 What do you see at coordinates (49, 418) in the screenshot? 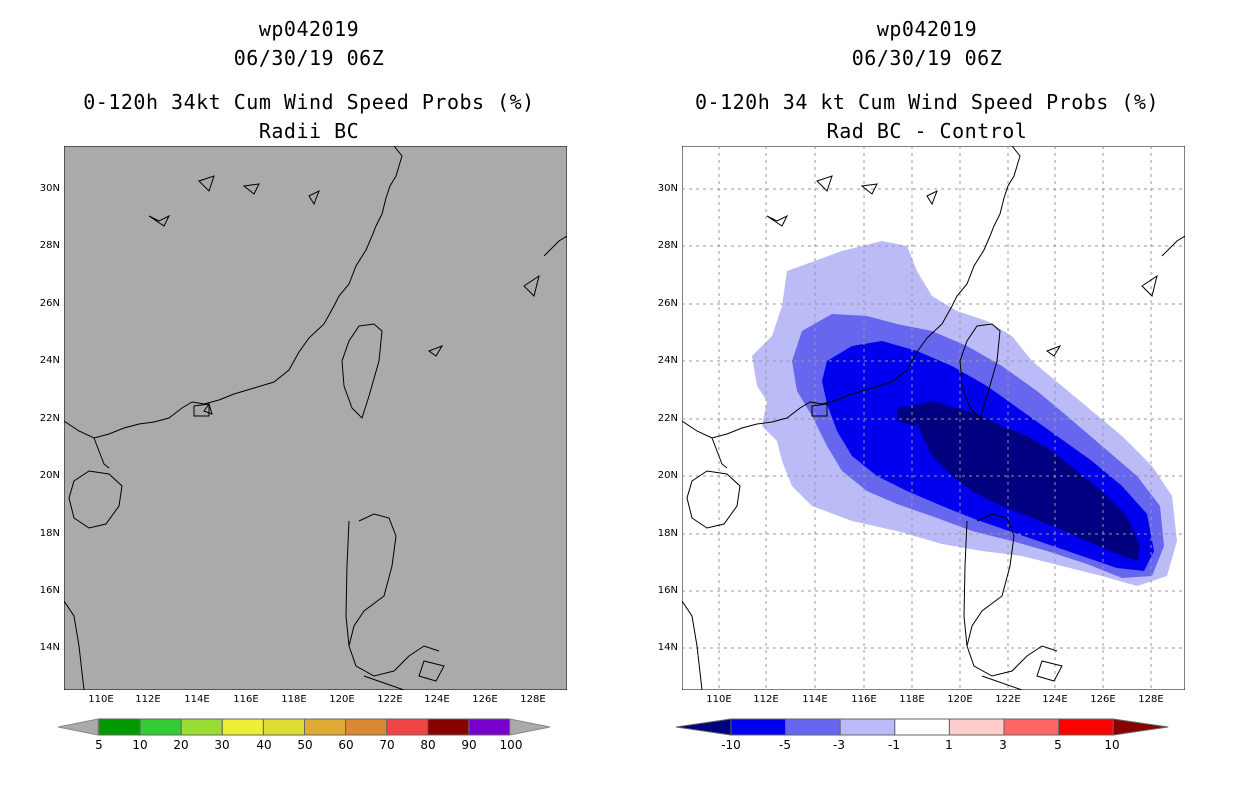
I see `left-lat-label: 22N` at bounding box center [49, 418].